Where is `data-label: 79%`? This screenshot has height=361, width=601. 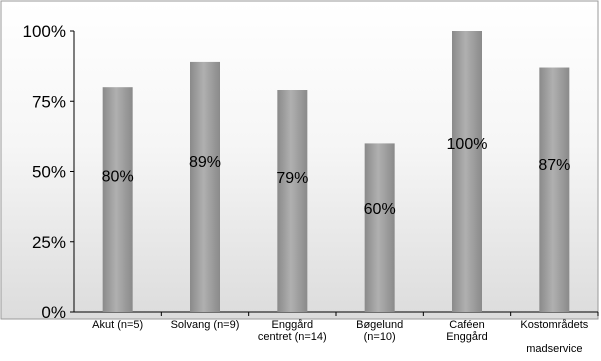
data-label: 79% is located at coordinates (292, 178).